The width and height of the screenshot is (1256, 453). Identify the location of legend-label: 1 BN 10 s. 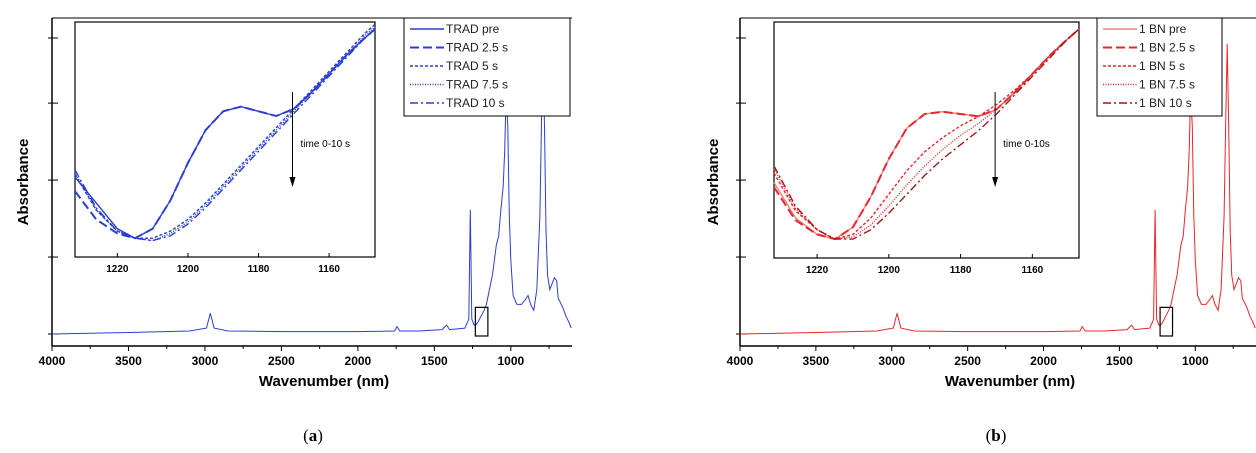
(1165, 103).